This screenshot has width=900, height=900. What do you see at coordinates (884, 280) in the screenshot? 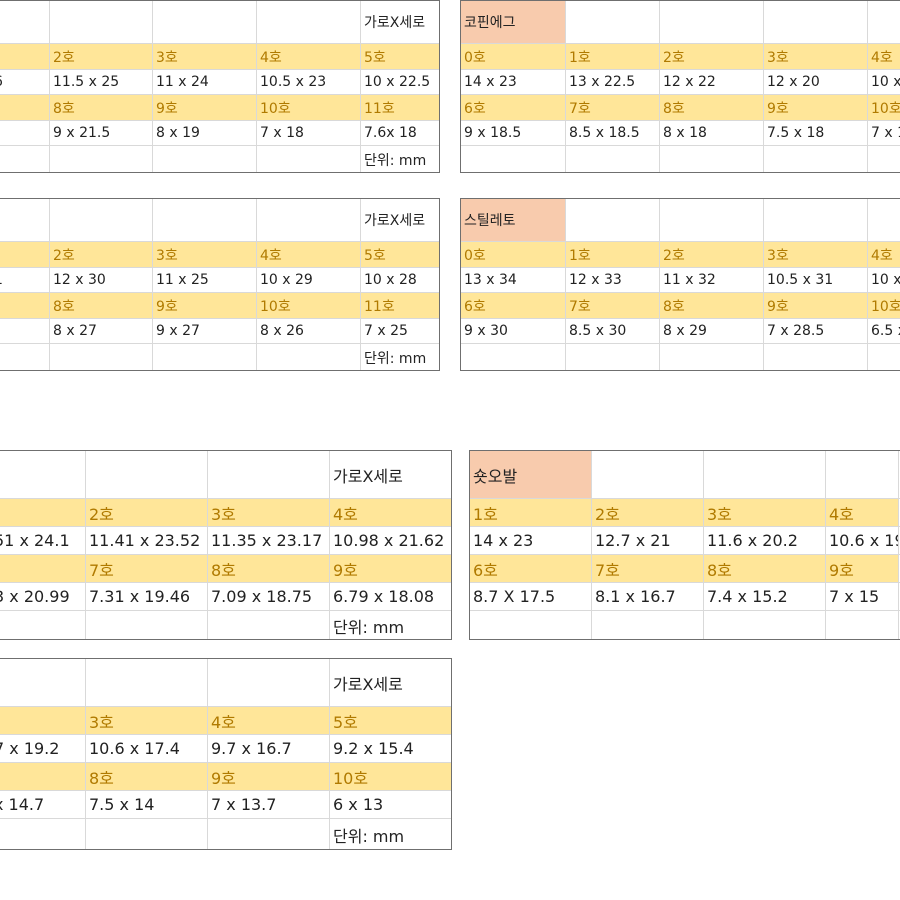
I see `size-value-cell: 10 x` at bounding box center [884, 280].